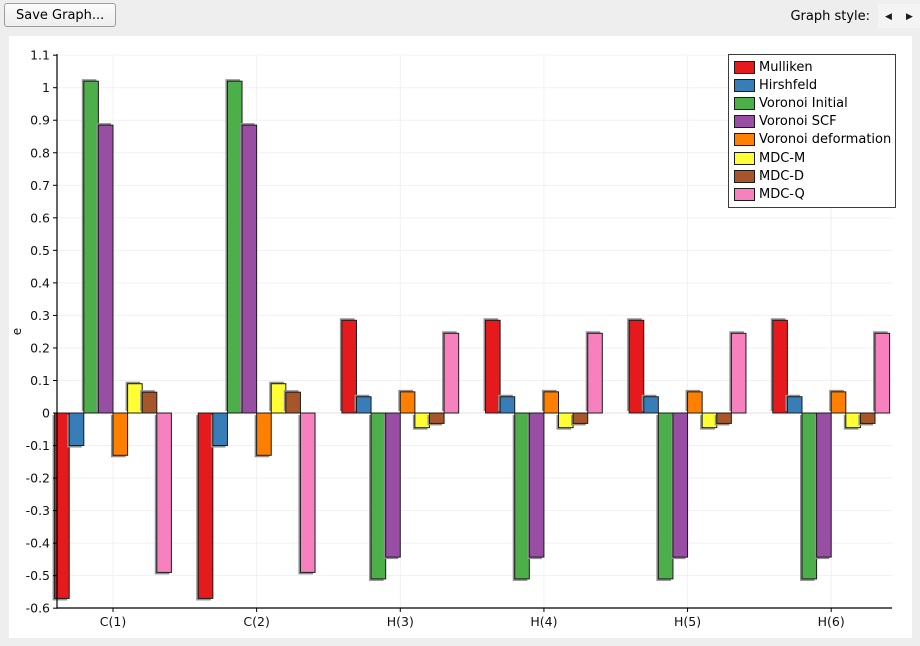 Image resolution: width=920 pixels, height=646 pixels. What do you see at coordinates (293, 402) in the screenshot?
I see `bar-mdc-d-C(2)` at bounding box center [293, 402].